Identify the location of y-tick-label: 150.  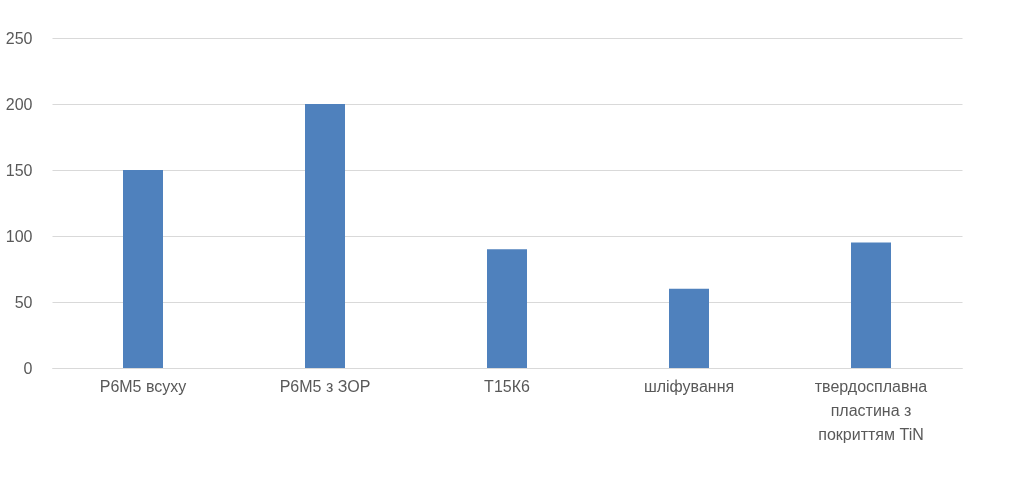
(19, 170).